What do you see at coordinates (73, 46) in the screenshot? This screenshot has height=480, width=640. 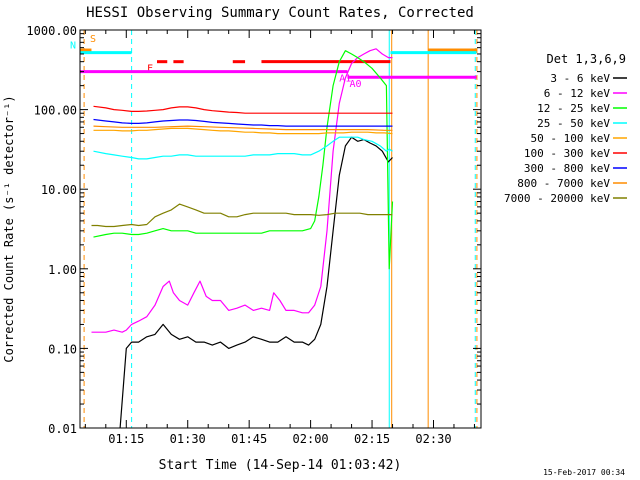 I see `flag-n-label: N` at bounding box center [73, 46].